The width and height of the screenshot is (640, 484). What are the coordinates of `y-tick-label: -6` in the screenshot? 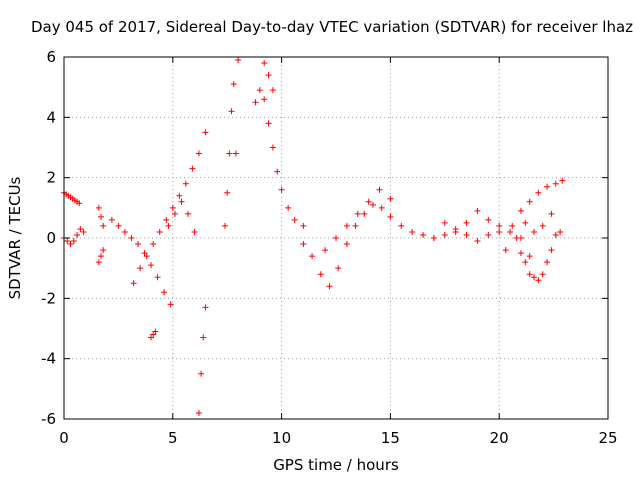 It's located at (48, 419).